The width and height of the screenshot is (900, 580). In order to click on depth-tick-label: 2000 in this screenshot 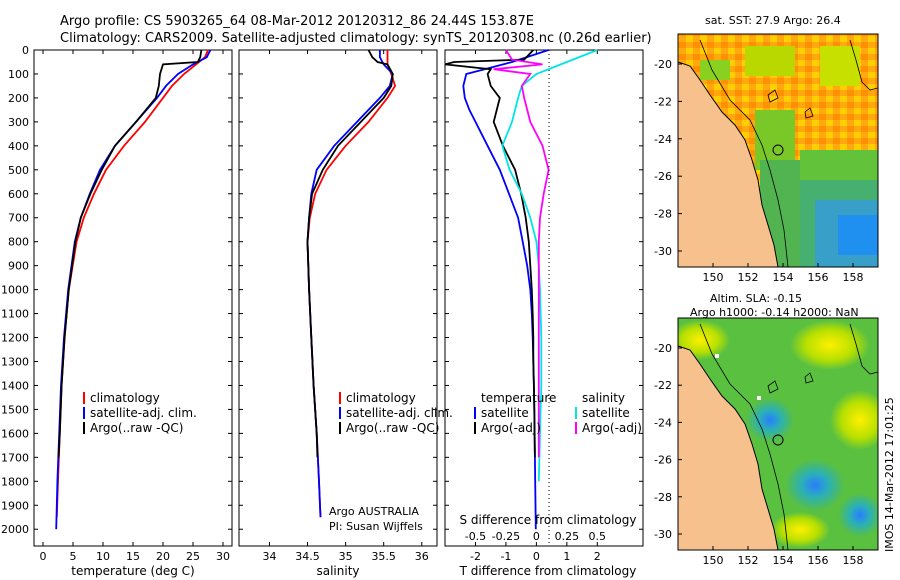, I will do `click(15, 529)`.